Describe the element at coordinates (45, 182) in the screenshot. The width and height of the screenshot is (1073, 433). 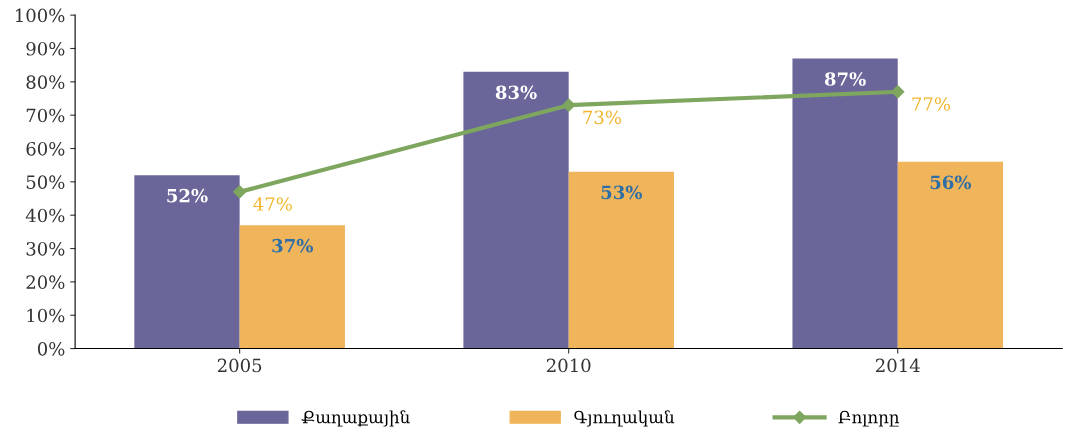
I see `y-tick-label: 50%` at that location.